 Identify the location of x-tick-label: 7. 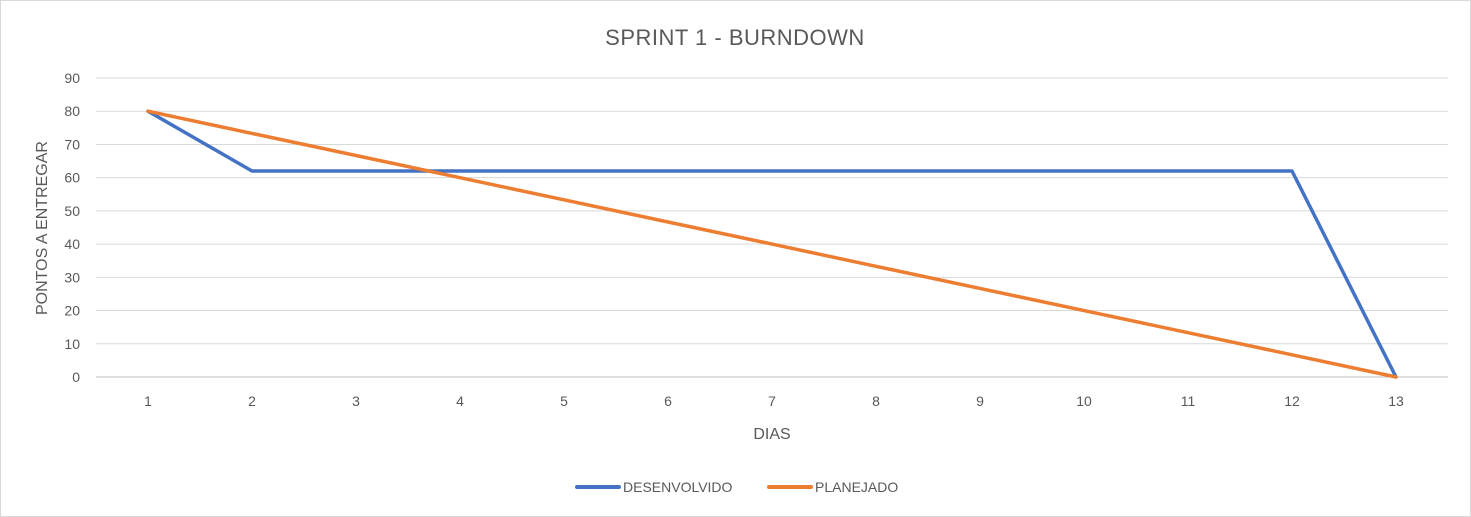
(772, 401).